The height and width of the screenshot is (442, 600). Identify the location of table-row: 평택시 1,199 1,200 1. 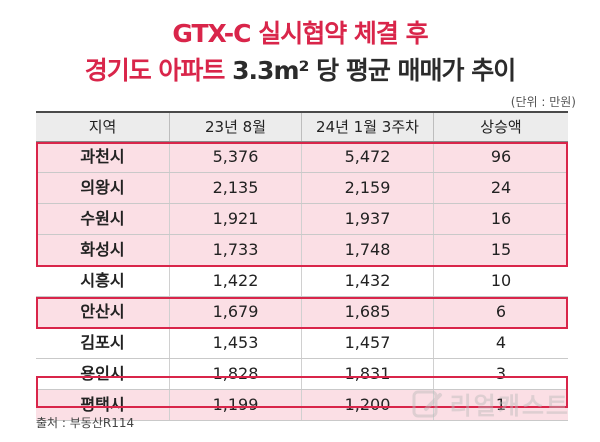
(302, 405).